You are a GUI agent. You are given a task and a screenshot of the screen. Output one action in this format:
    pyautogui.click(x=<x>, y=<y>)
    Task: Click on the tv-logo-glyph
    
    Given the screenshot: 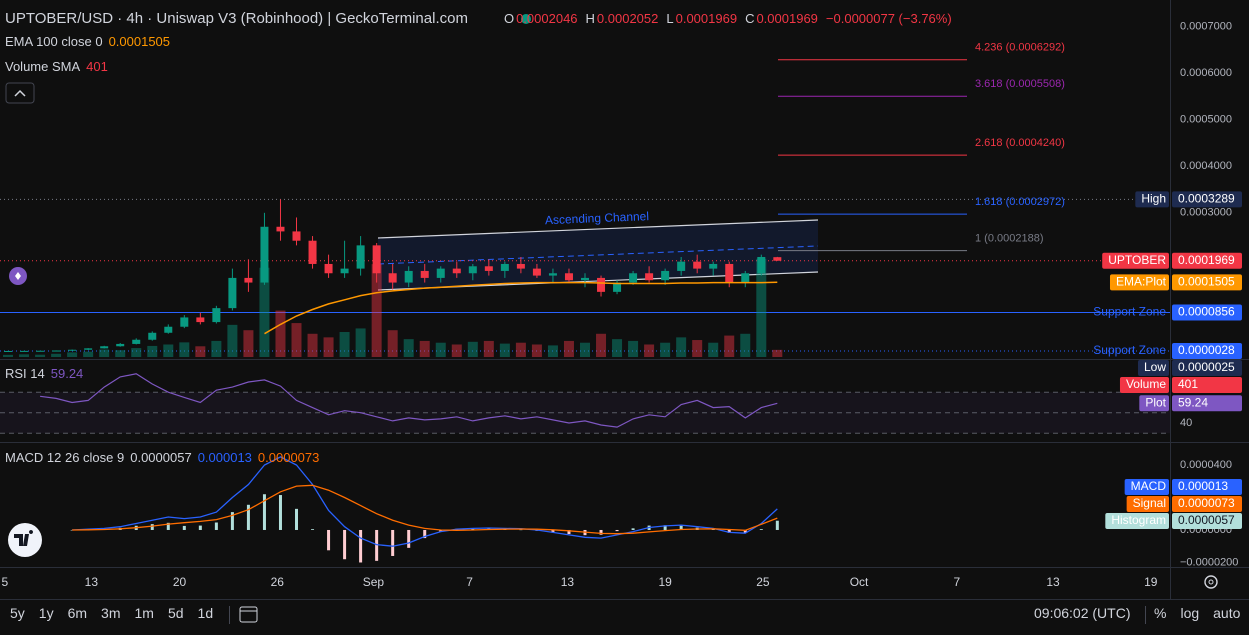 What is the action you would take?
    pyautogui.click(x=24, y=537)
    